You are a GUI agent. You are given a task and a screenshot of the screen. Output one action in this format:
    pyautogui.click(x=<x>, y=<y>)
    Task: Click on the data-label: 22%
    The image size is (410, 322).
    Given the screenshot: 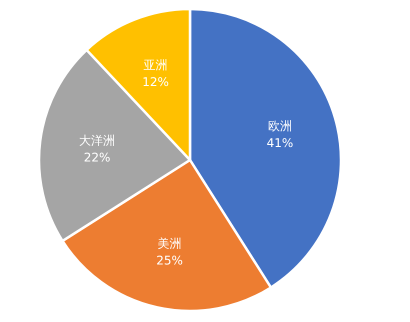 What is the action you would take?
    pyautogui.click(x=97, y=157)
    